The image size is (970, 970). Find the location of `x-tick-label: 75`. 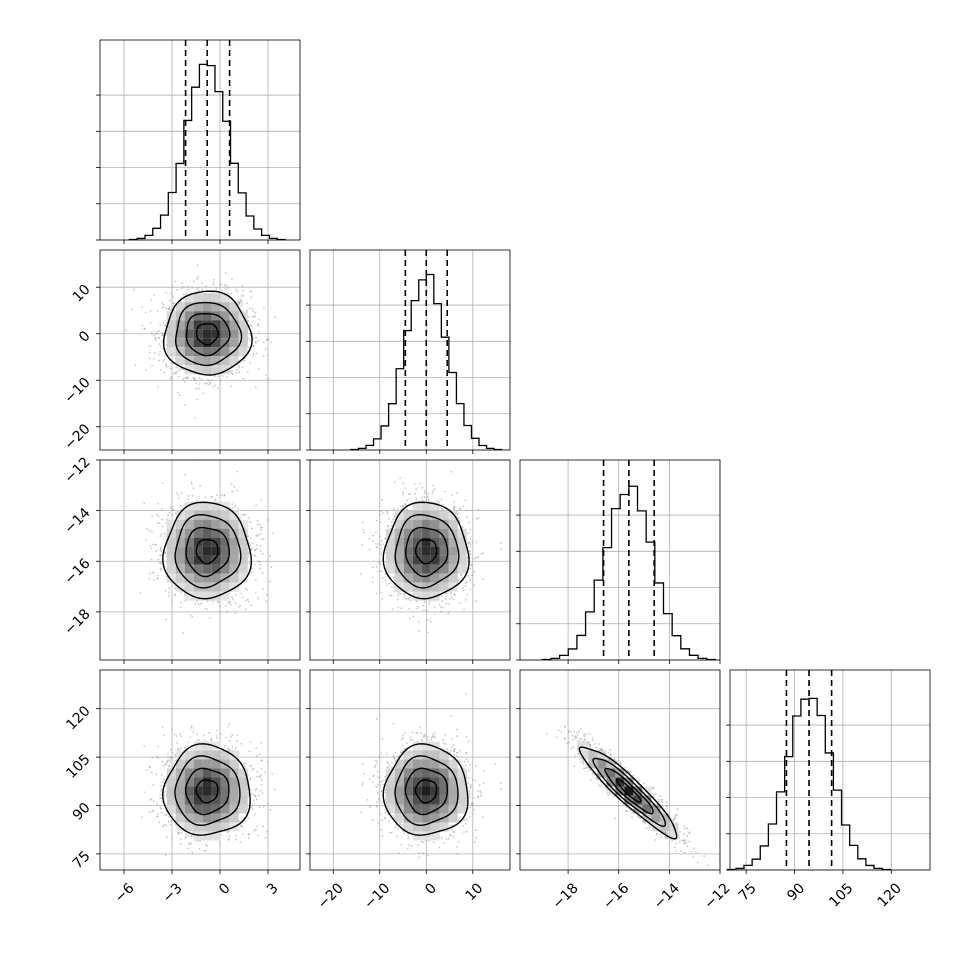

x-tick-label: 75 is located at coordinates (748, 892).